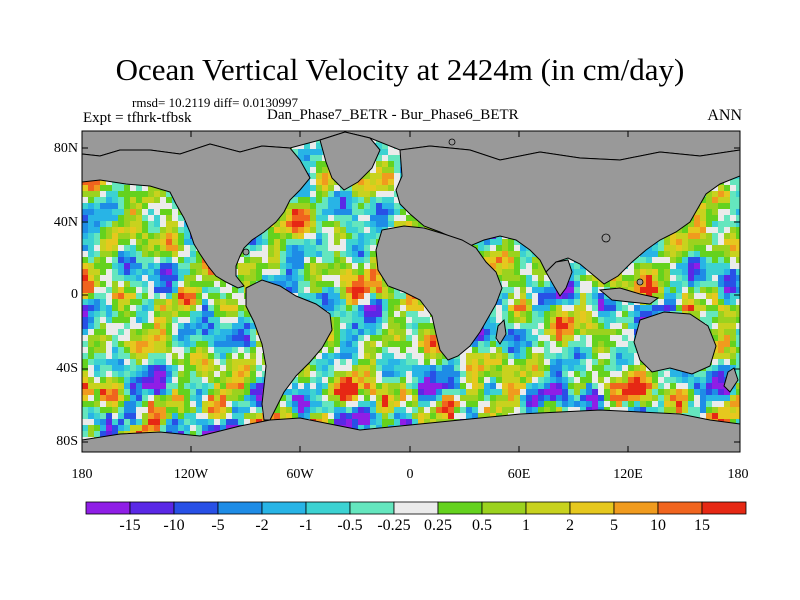 The image size is (800, 600). What do you see at coordinates (65, 148) in the screenshot?
I see `lat-label-80n: 80N` at bounding box center [65, 148].